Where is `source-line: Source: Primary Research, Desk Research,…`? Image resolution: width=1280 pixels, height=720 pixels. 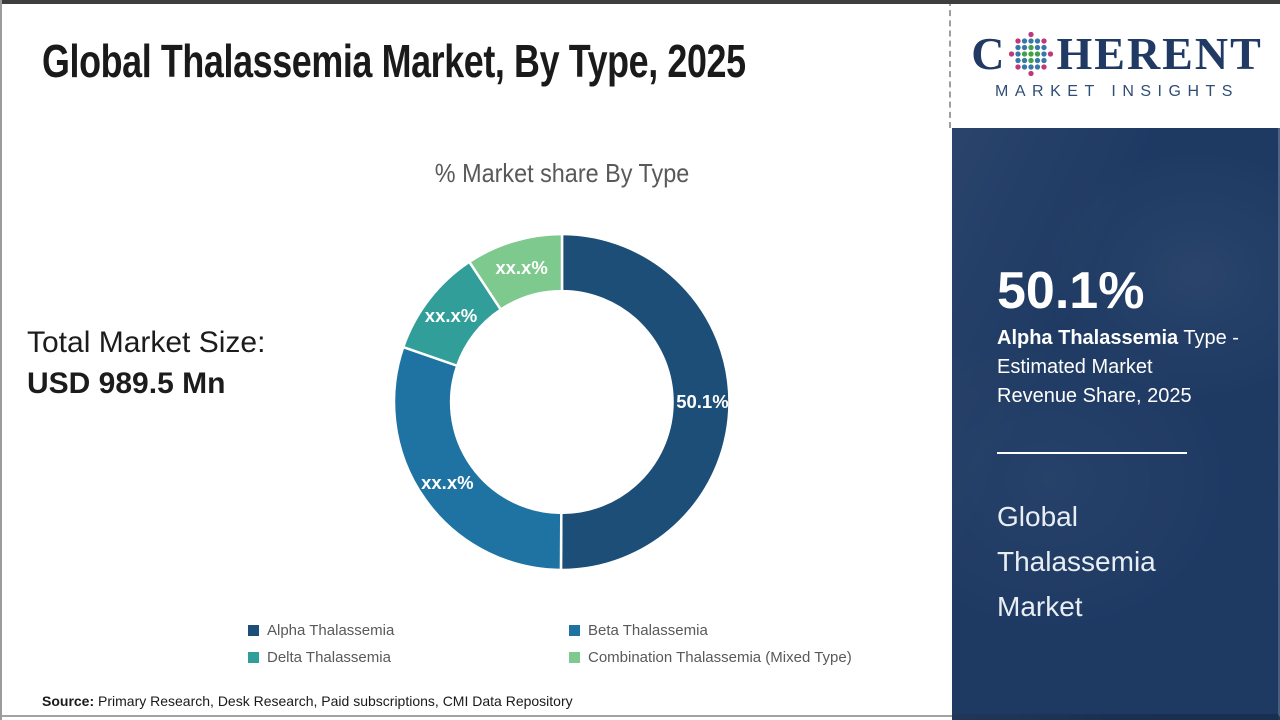
source-line: Source: Primary Research, Desk Research,… is located at coordinates (307, 701).